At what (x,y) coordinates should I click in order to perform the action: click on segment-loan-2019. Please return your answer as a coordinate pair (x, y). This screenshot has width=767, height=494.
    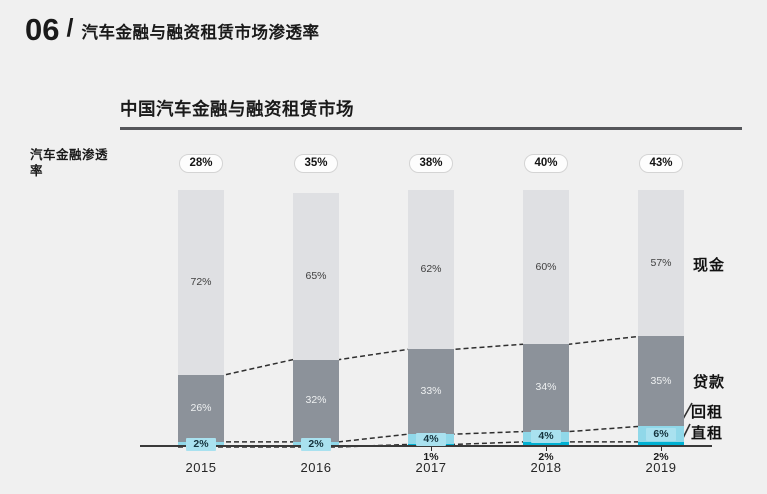
    Looking at the image, I should click on (661, 381).